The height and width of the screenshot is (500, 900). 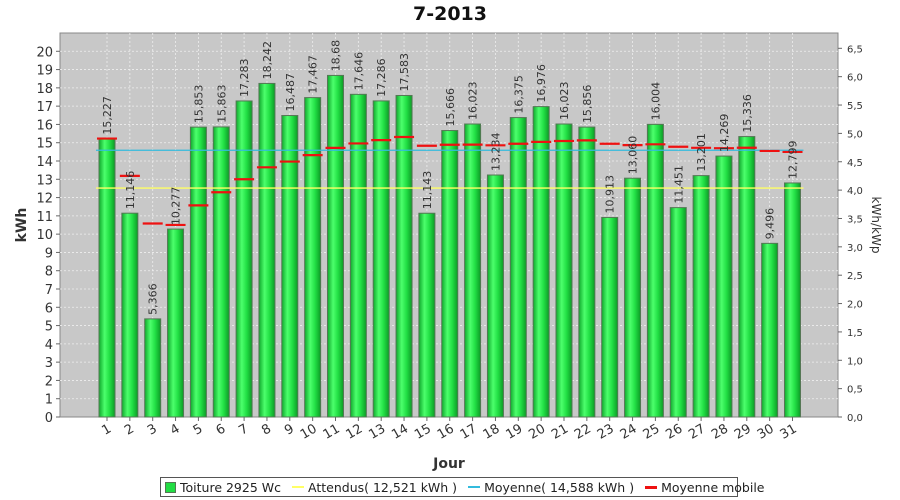 I want to click on y2-tick-label: 0,0, so click(x=855, y=418).